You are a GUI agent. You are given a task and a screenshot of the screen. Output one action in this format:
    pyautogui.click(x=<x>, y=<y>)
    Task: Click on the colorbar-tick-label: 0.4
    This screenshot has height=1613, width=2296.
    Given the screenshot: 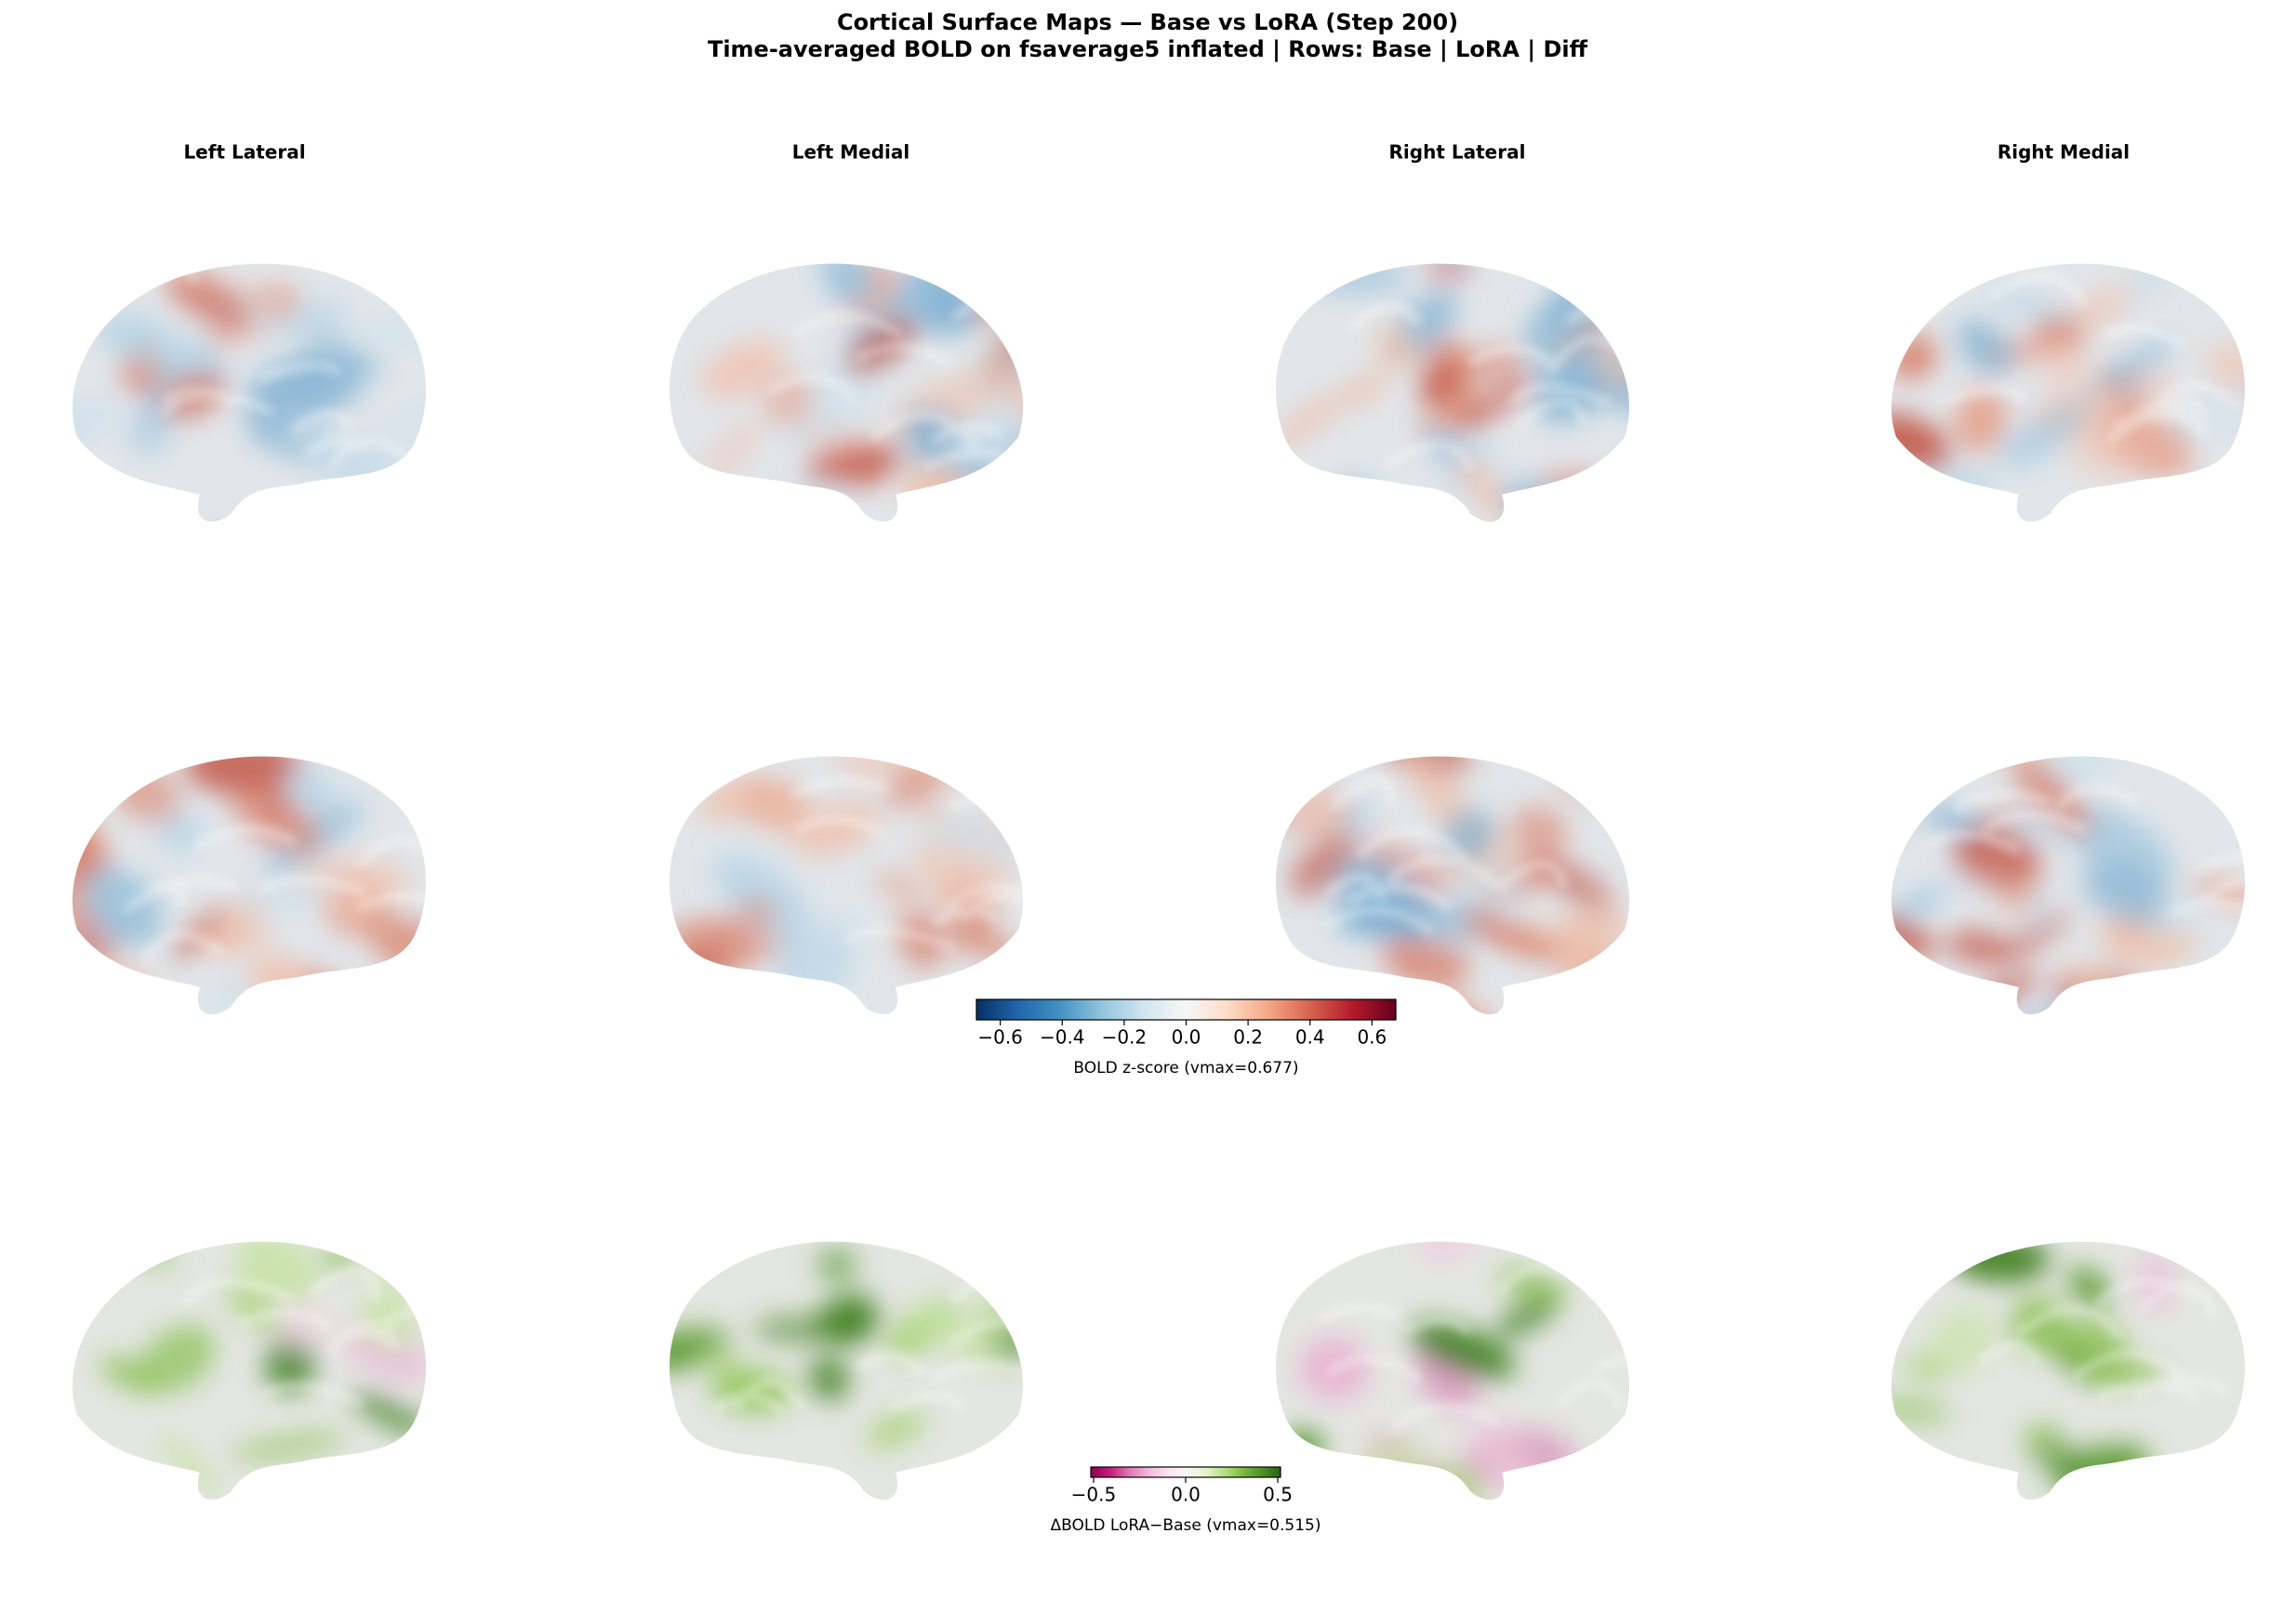 What is the action you would take?
    pyautogui.click(x=1310, y=1037)
    